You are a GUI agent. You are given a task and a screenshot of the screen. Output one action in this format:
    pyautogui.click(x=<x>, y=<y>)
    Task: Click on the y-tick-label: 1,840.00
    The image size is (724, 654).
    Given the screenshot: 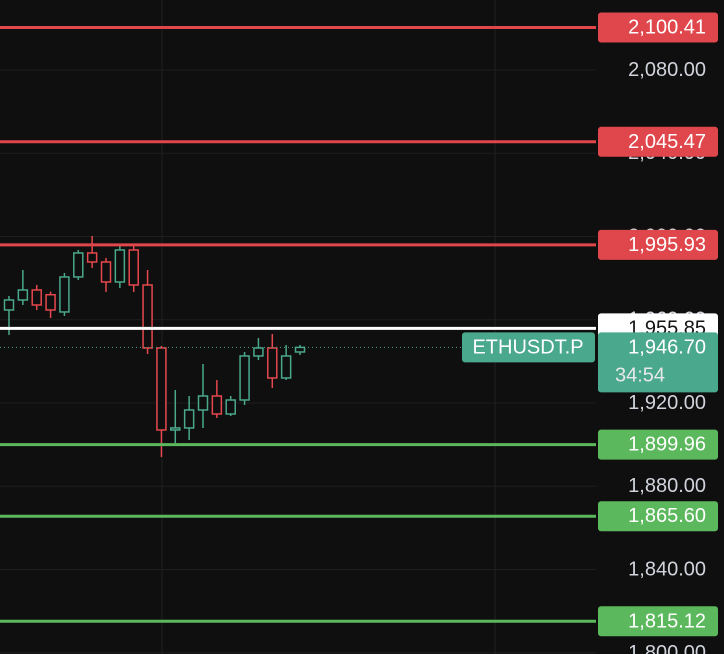 What is the action you would take?
    pyautogui.click(x=667, y=569)
    